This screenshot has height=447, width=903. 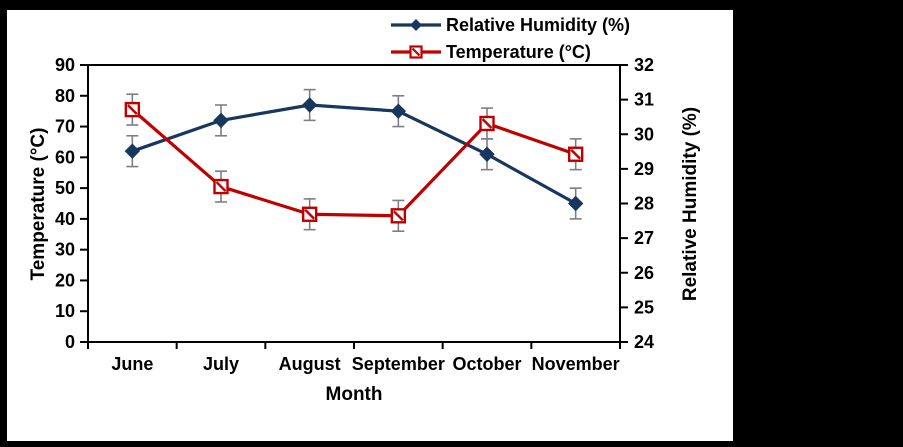 What do you see at coordinates (416, 52) in the screenshot?
I see `temperature-line-hatched-square-marker-icon` at bounding box center [416, 52].